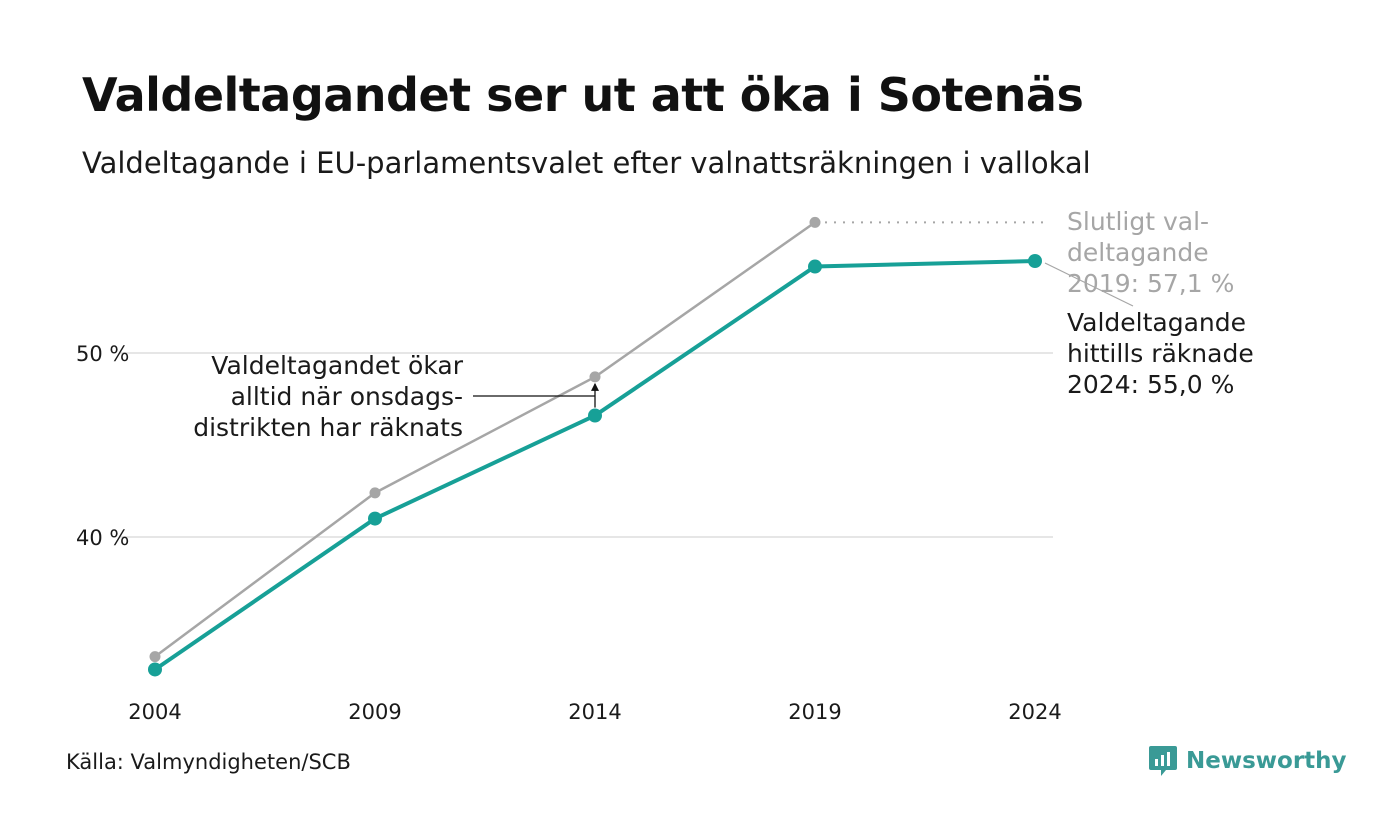 The image size is (1400, 840). I want to click on brand-logo: Newsworthy, so click(1247, 761).